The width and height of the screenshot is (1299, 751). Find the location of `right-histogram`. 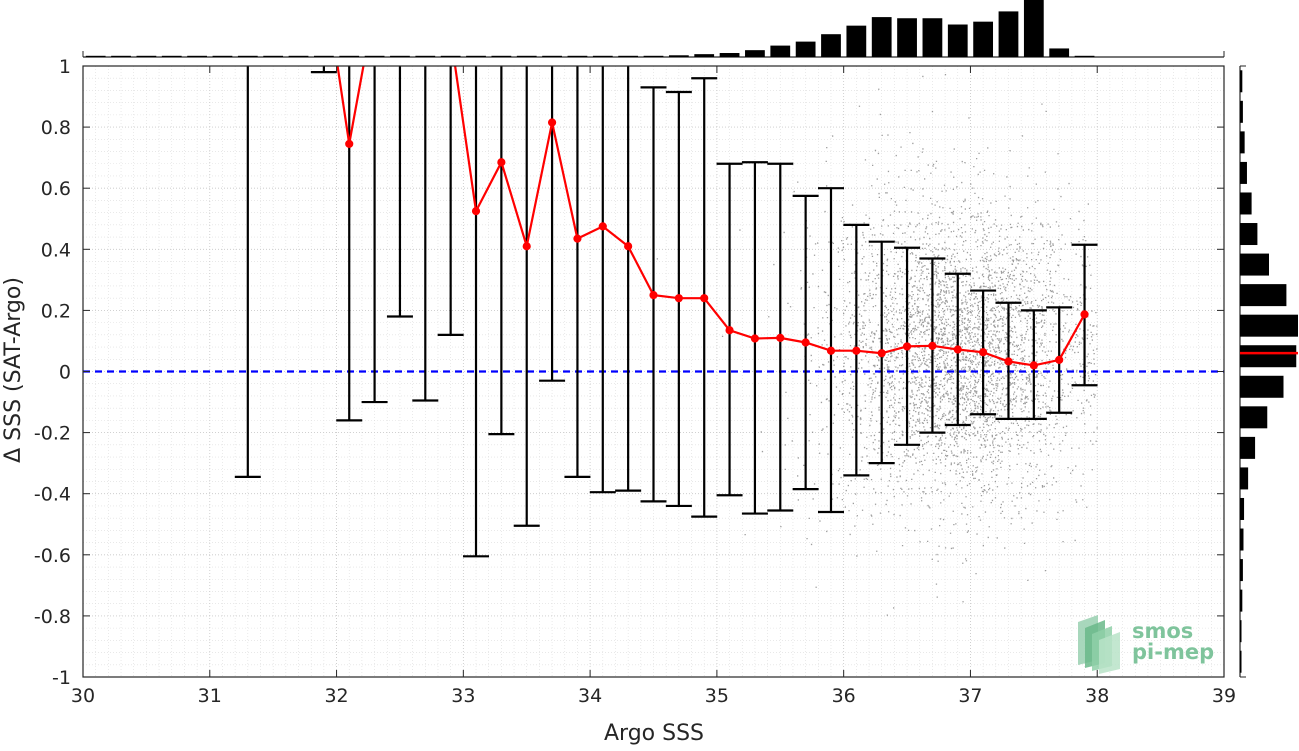

right-histogram is located at coordinates (1268, 371).